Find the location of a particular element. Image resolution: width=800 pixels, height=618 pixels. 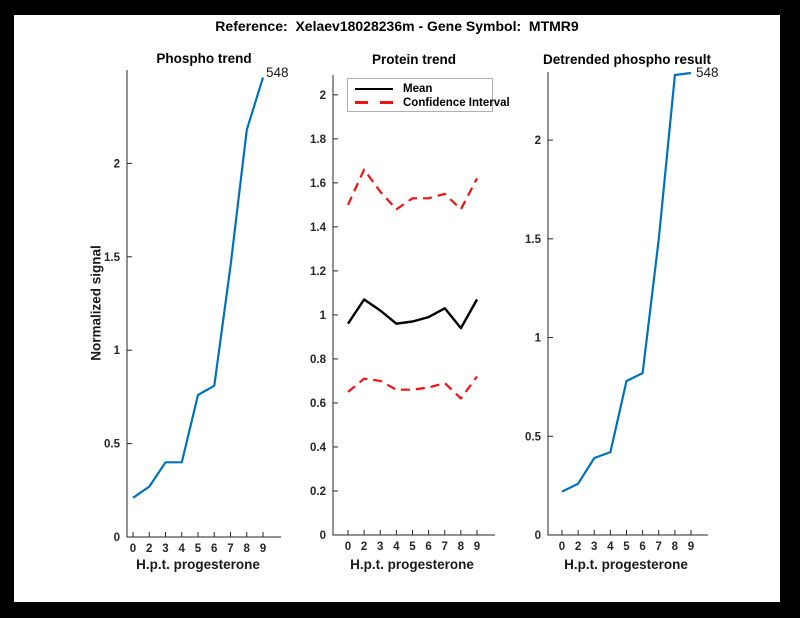

phospho-trend-title: Phospho trend is located at coordinates (204, 58).